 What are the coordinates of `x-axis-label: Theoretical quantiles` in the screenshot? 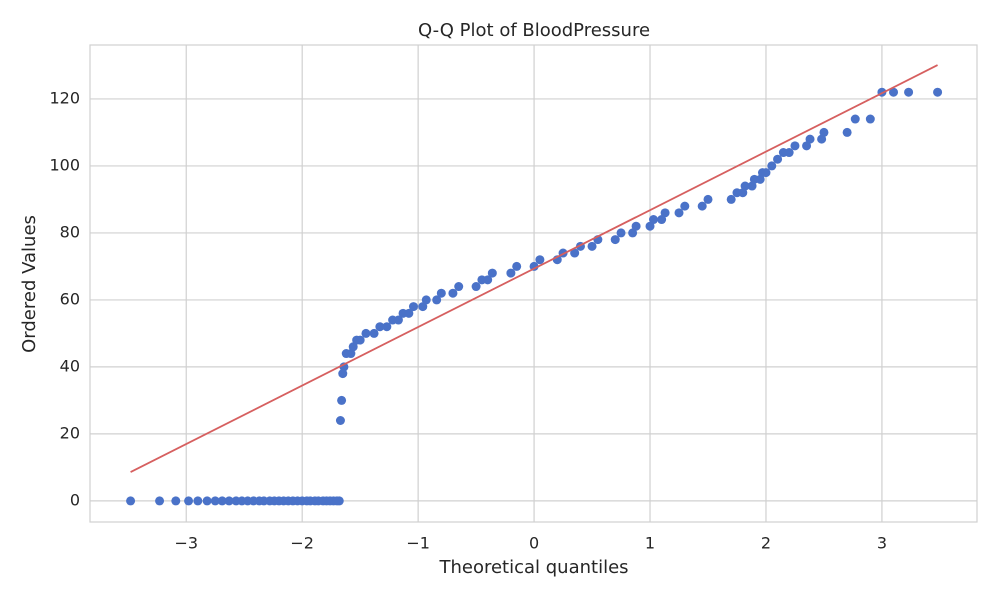 It's located at (533, 567).